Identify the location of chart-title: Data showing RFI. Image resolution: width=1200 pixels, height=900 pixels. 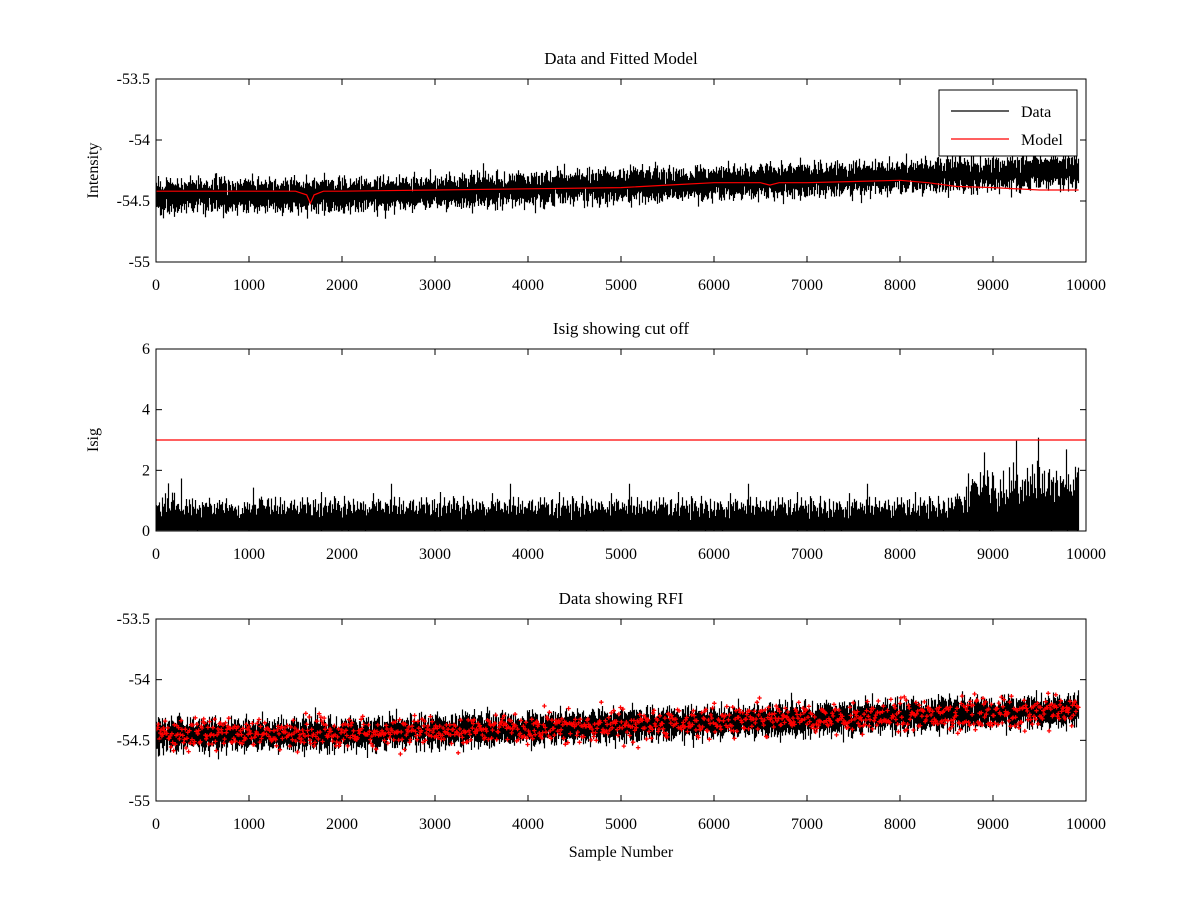
(621, 598).